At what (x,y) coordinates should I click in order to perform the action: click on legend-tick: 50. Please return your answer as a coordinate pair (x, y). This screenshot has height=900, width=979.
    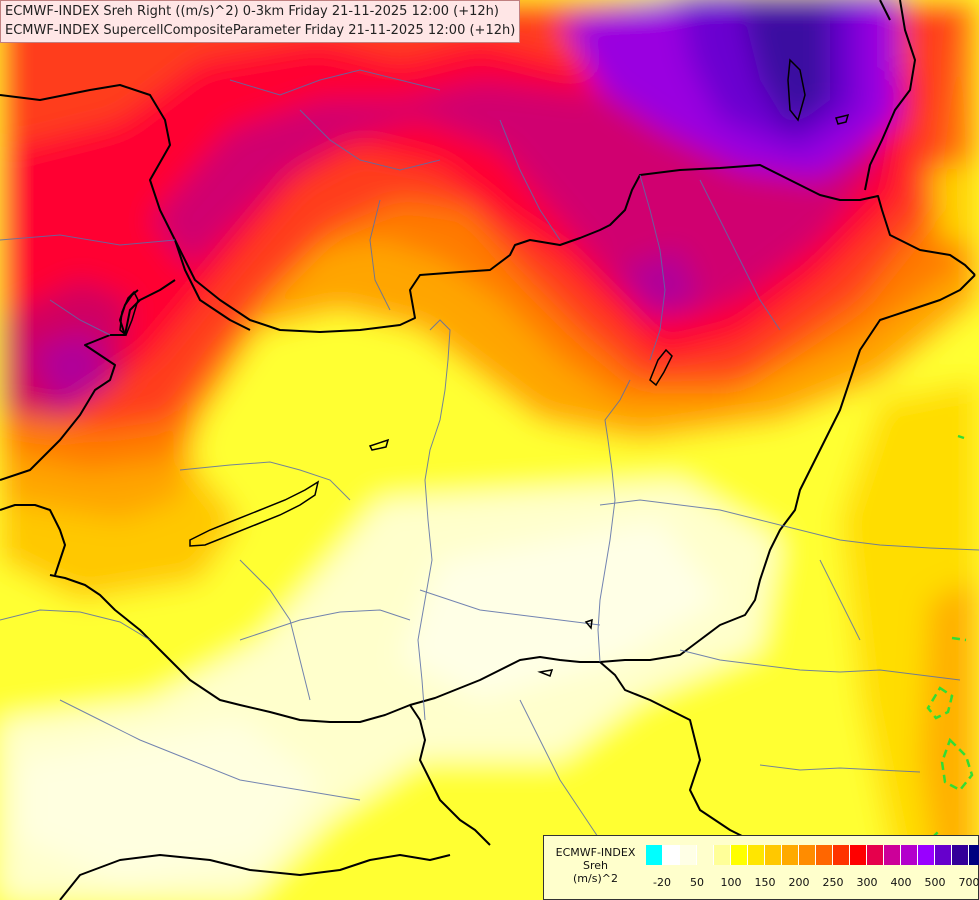
    Looking at the image, I should click on (697, 882).